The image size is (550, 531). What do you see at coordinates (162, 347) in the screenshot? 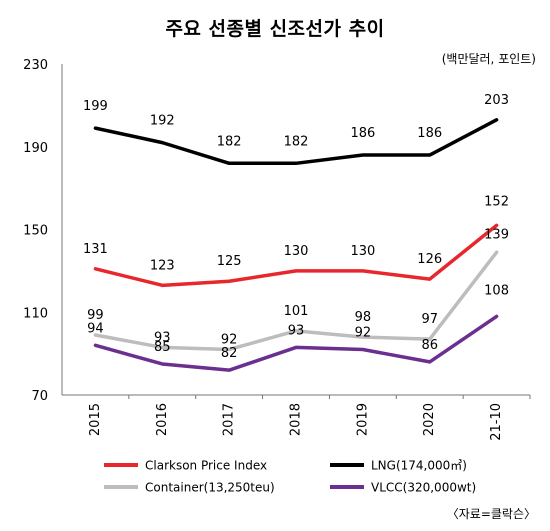
I see `data-label: 85` at bounding box center [162, 347].